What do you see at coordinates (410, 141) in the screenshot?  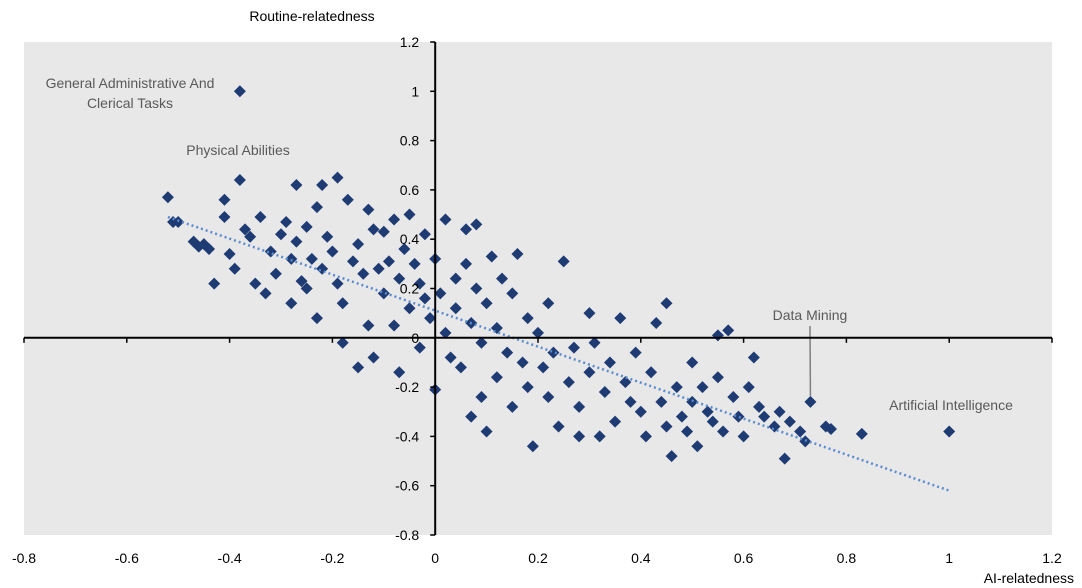 I see `y-tick-label: 0.8` at bounding box center [410, 141].